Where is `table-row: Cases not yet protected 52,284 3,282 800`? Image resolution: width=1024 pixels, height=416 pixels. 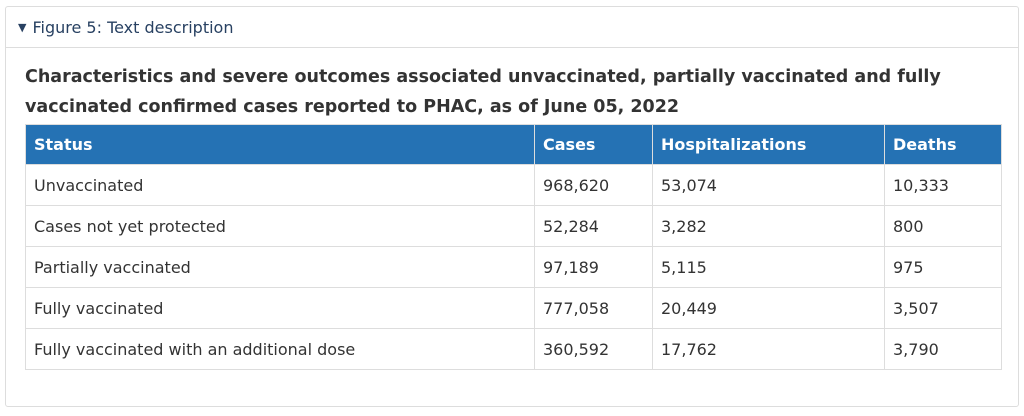
table-row: Cases not yet protected 52,284 3,282 800 is located at coordinates (513, 226).